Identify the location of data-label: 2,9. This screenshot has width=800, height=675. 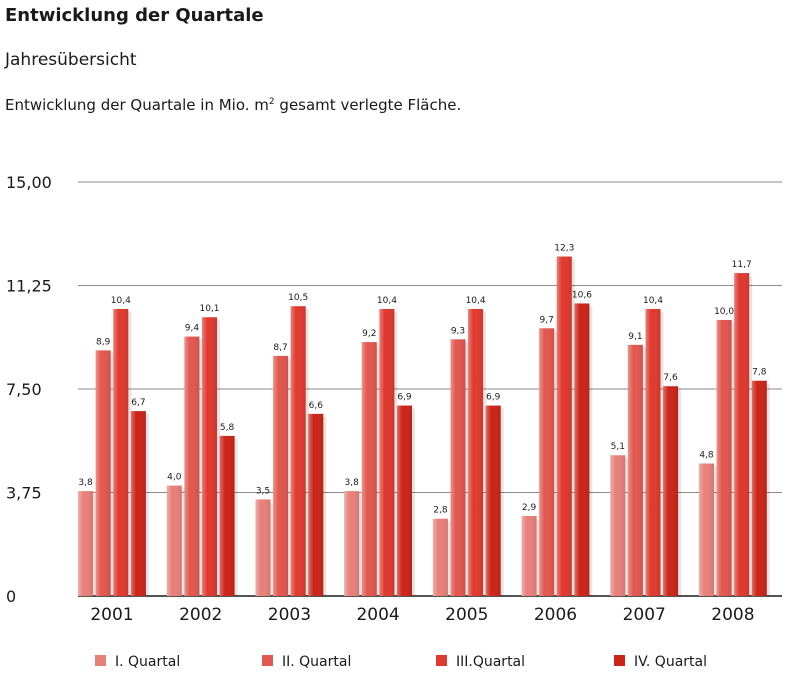
(529, 508).